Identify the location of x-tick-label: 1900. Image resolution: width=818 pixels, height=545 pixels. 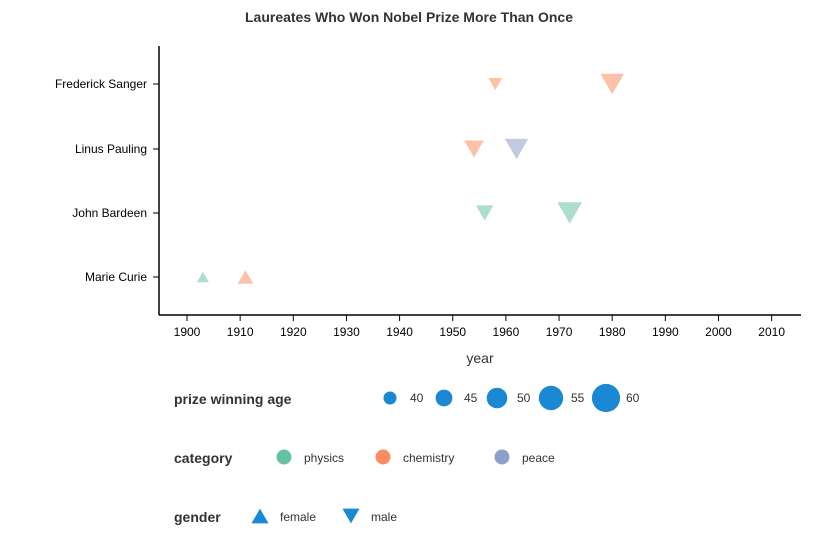
(187, 332).